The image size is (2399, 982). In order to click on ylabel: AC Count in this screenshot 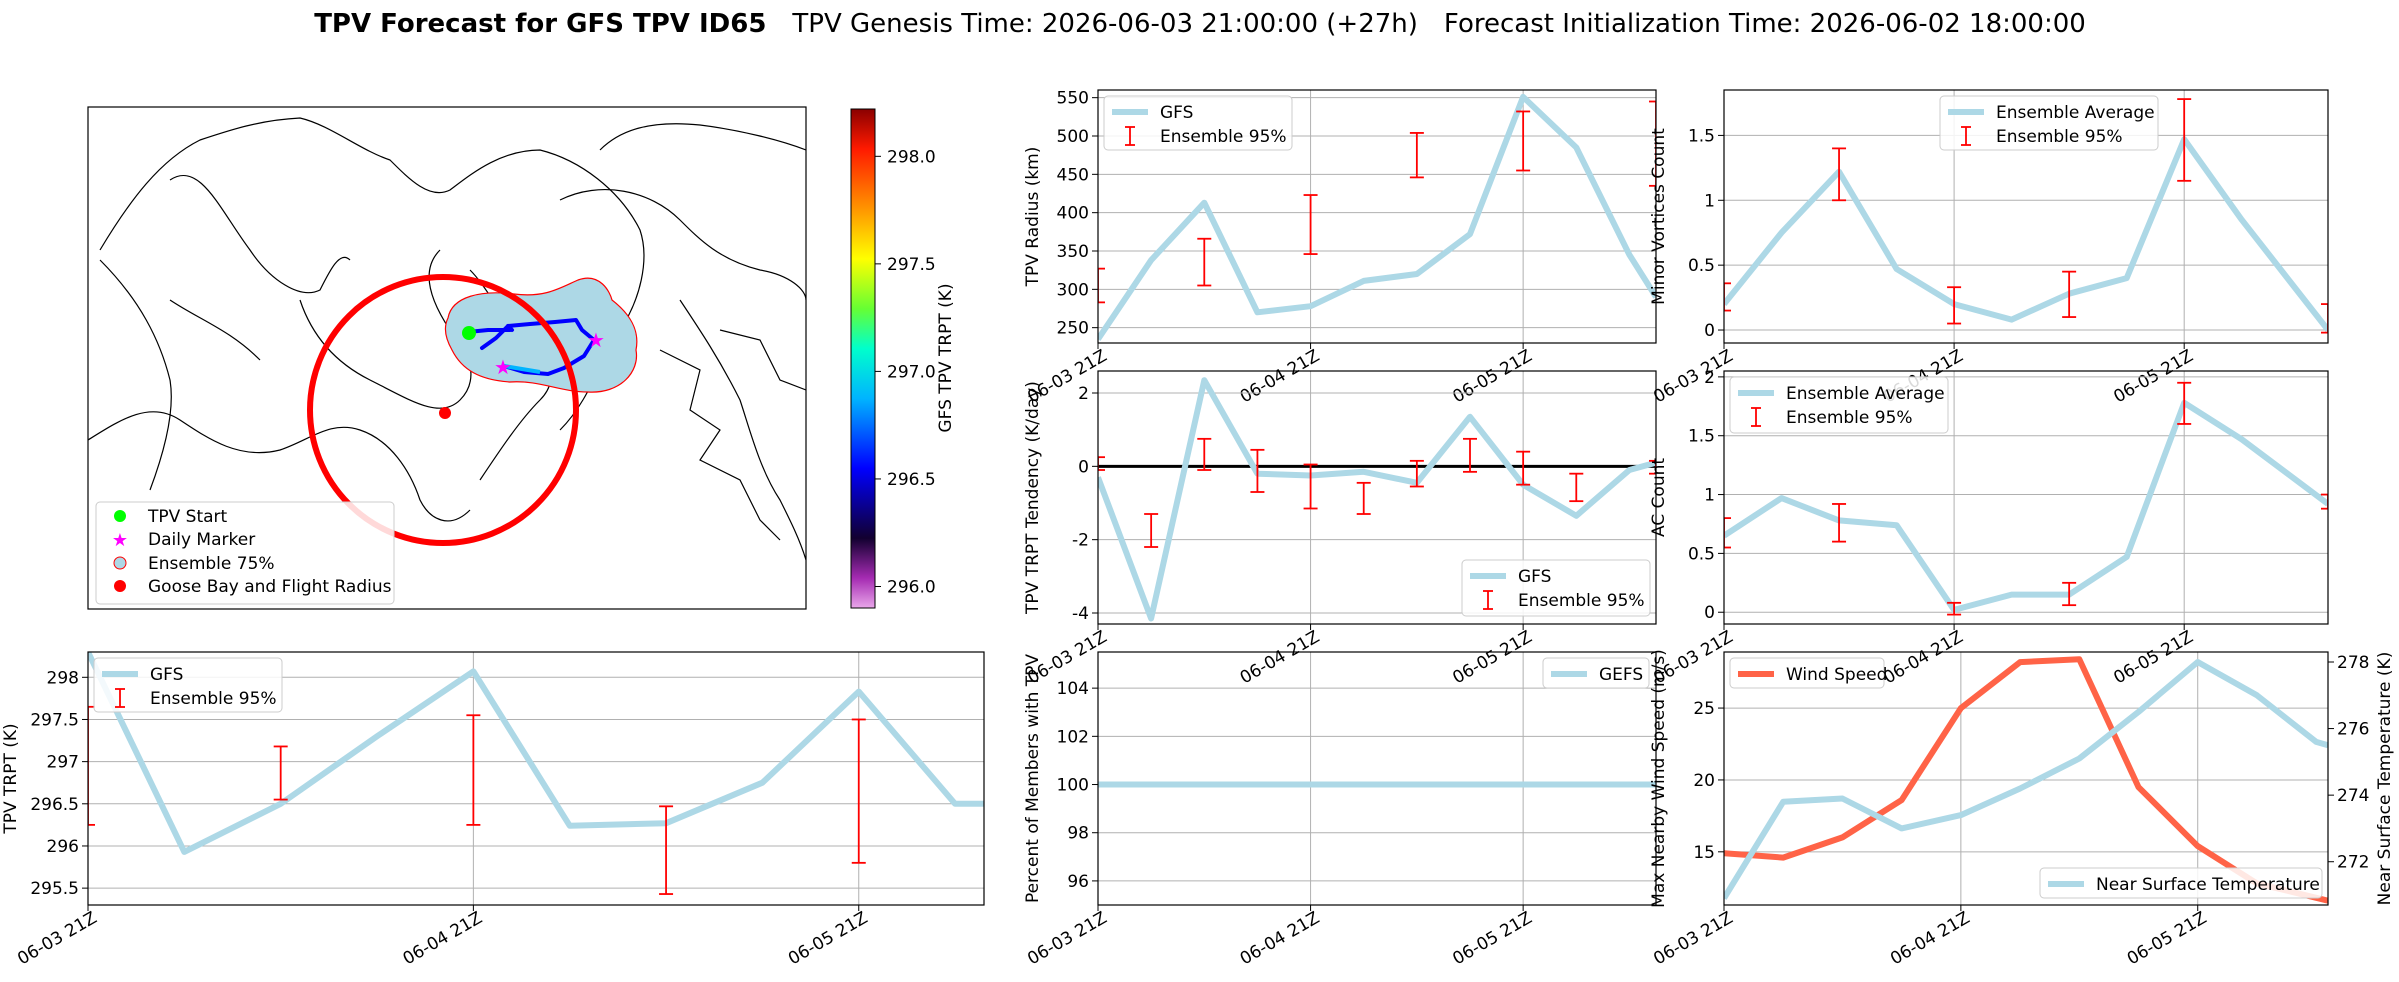, I will do `click(1659, 497)`.